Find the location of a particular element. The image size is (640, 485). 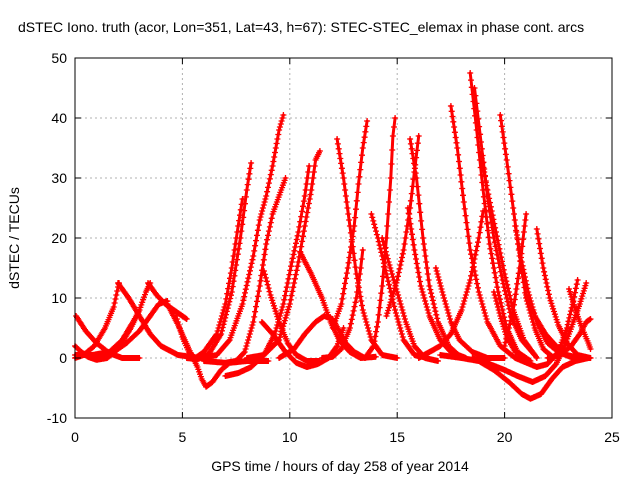

y-tick-label: 30 is located at coordinates (59, 178).